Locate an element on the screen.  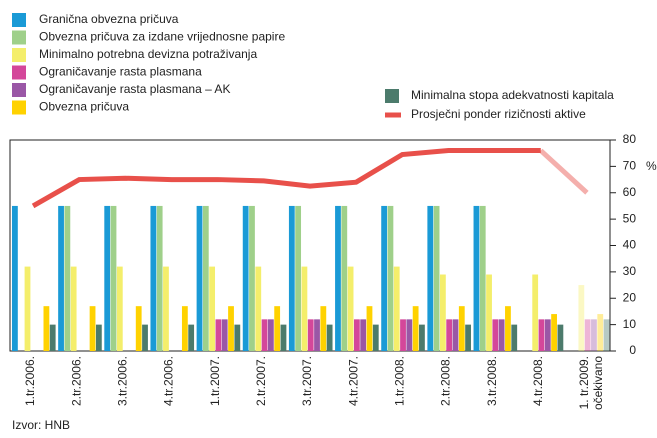
line is located at coordinates (286, 178).